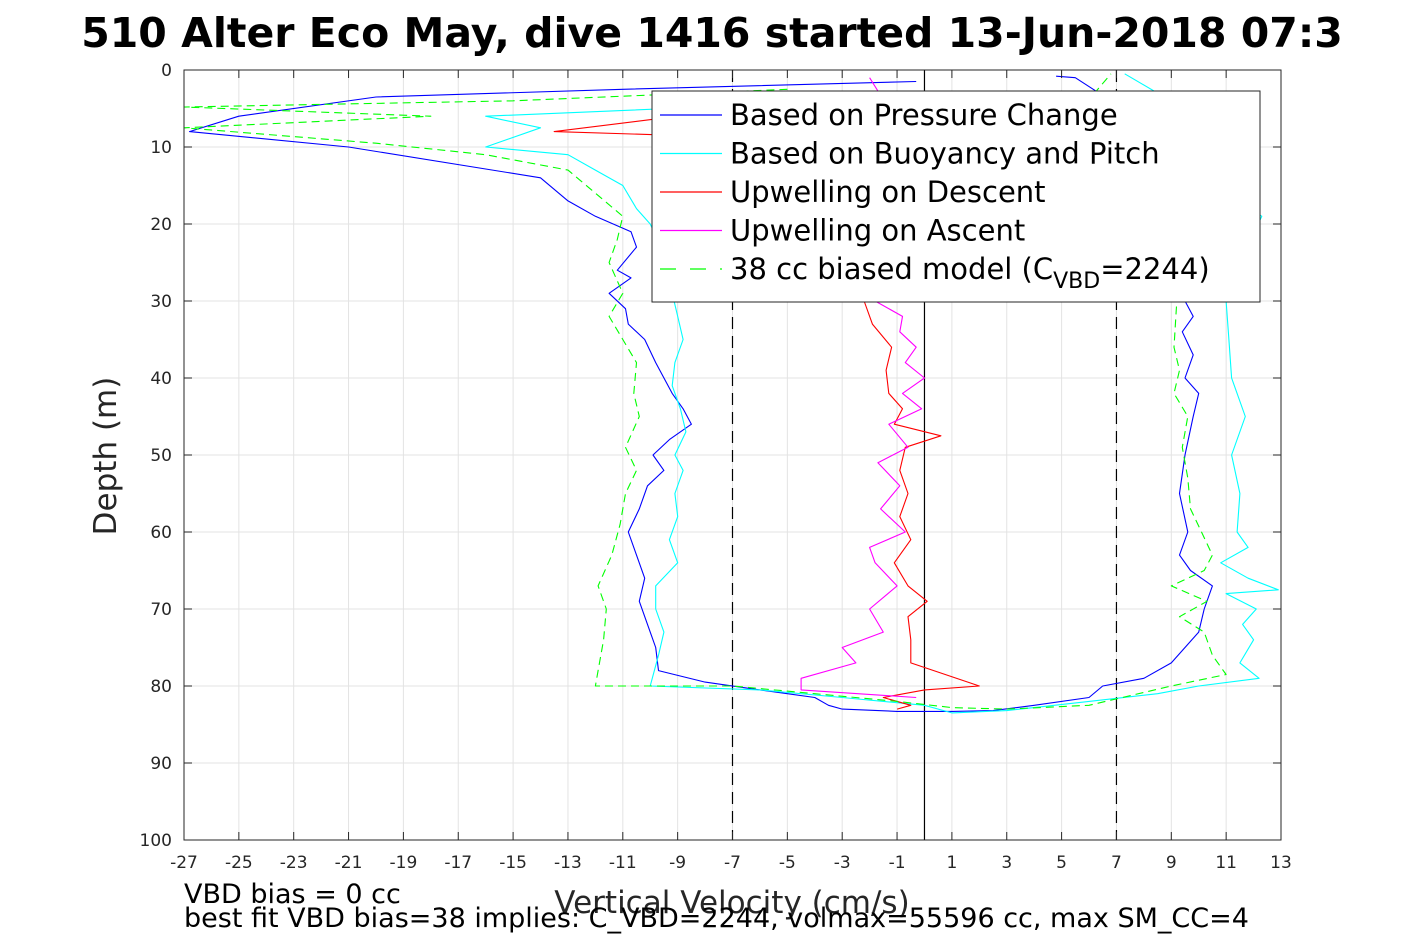 The height and width of the screenshot is (945, 1417). Describe the element at coordinates (156, 841) in the screenshot. I see `y-tick-label: 100` at that location.